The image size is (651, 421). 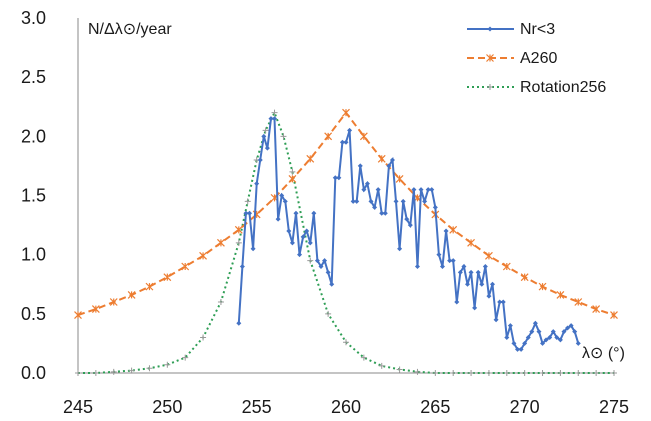 What do you see at coordinates (257, 407) in the screenshot?
I see `x-tick-label: 255` at bounding box center [257, 407].